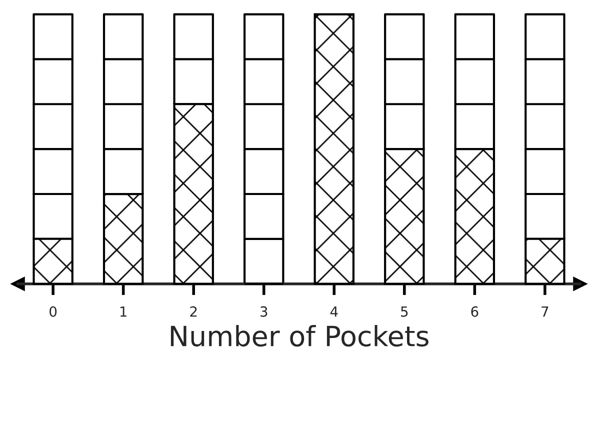  I want to click on x-tick-label: 6, so click(474, 311).